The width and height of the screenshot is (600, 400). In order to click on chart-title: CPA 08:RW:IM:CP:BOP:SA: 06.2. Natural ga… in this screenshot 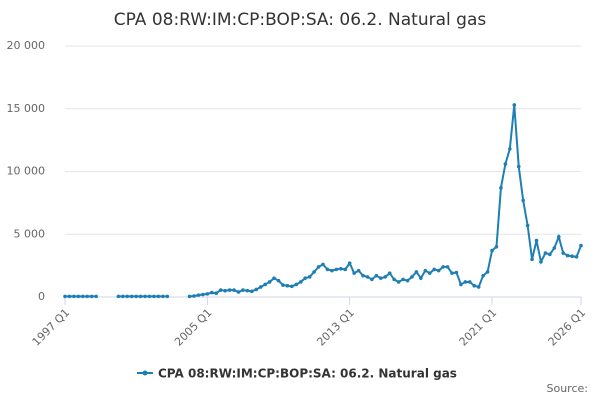, I will do `click(300, 20)`.